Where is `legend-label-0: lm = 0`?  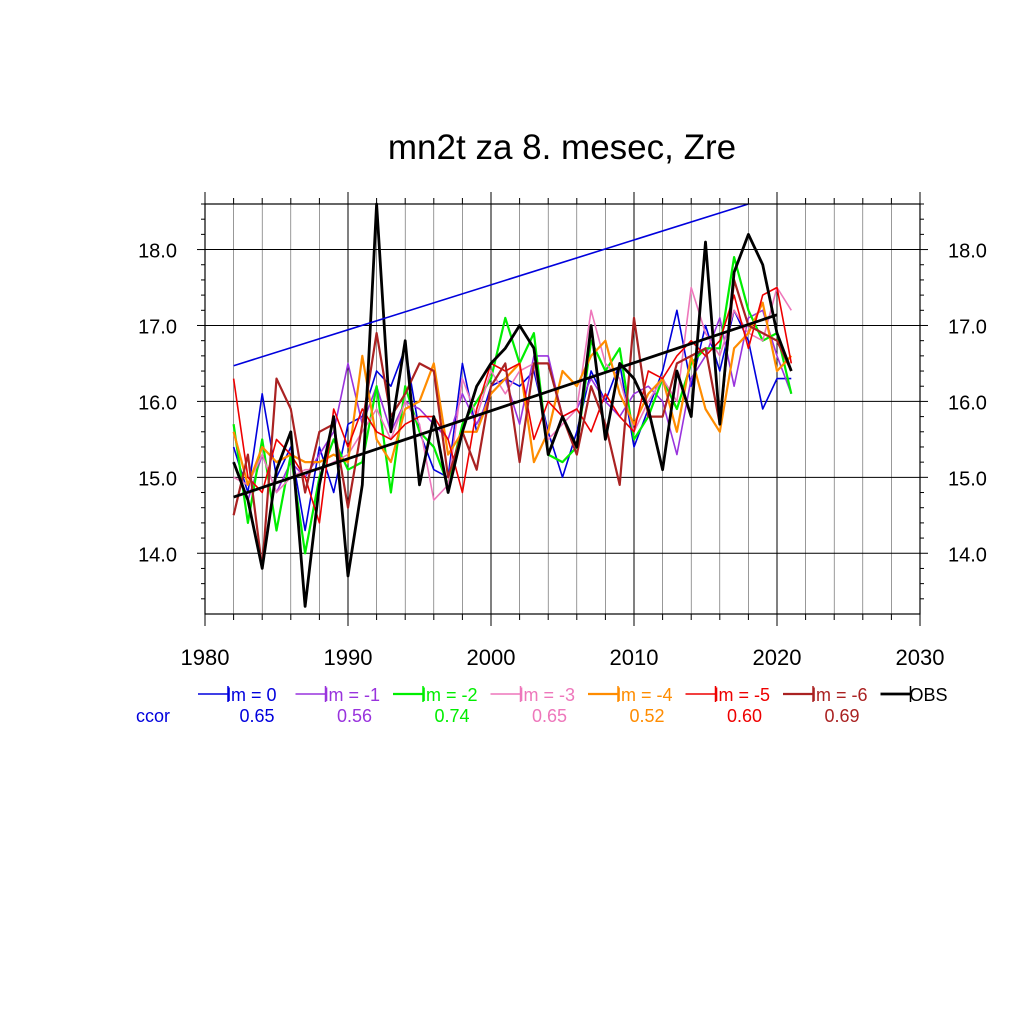 legend-label-0: lm = 0 is located at coordinates (252, 695).